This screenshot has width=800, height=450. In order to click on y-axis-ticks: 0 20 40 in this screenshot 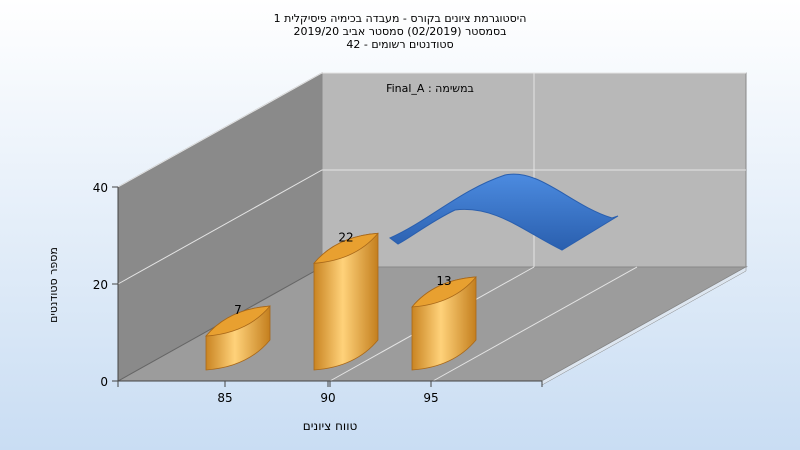, I will do `click(105, 285)`.